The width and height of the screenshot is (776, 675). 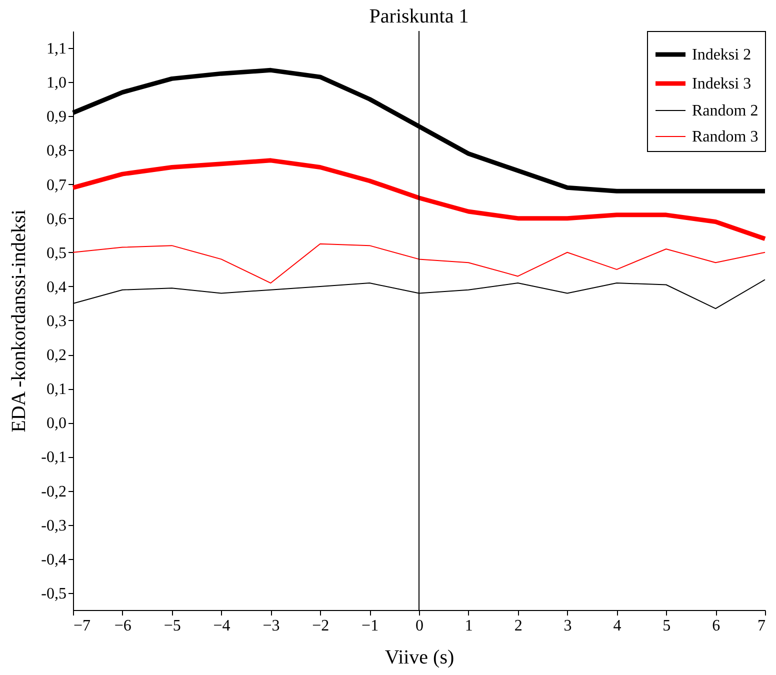 What do you see at coordinates (716, 626) in the screenshot?
I see `x-tick-label: 6` at bounding box center [716, 626].